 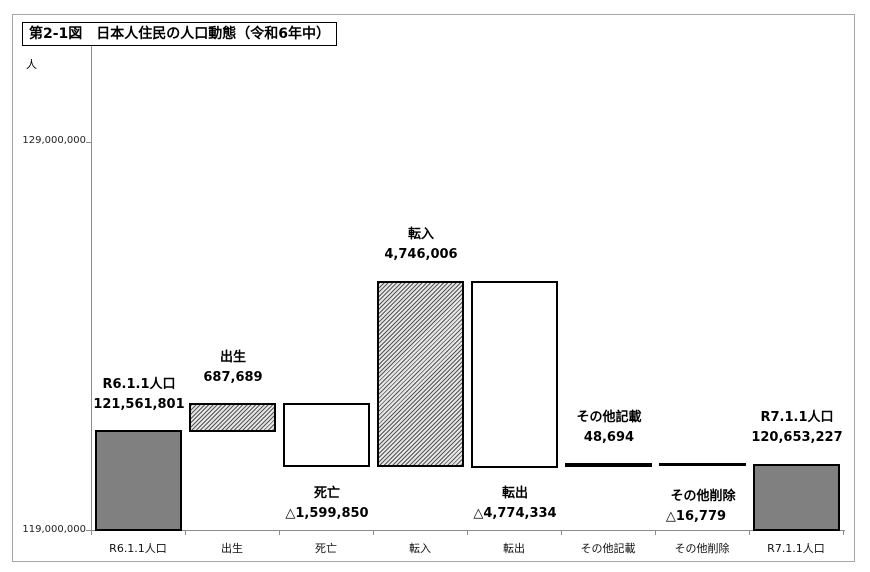 I want to click on y-axis-line, so click(x=91, y=288).